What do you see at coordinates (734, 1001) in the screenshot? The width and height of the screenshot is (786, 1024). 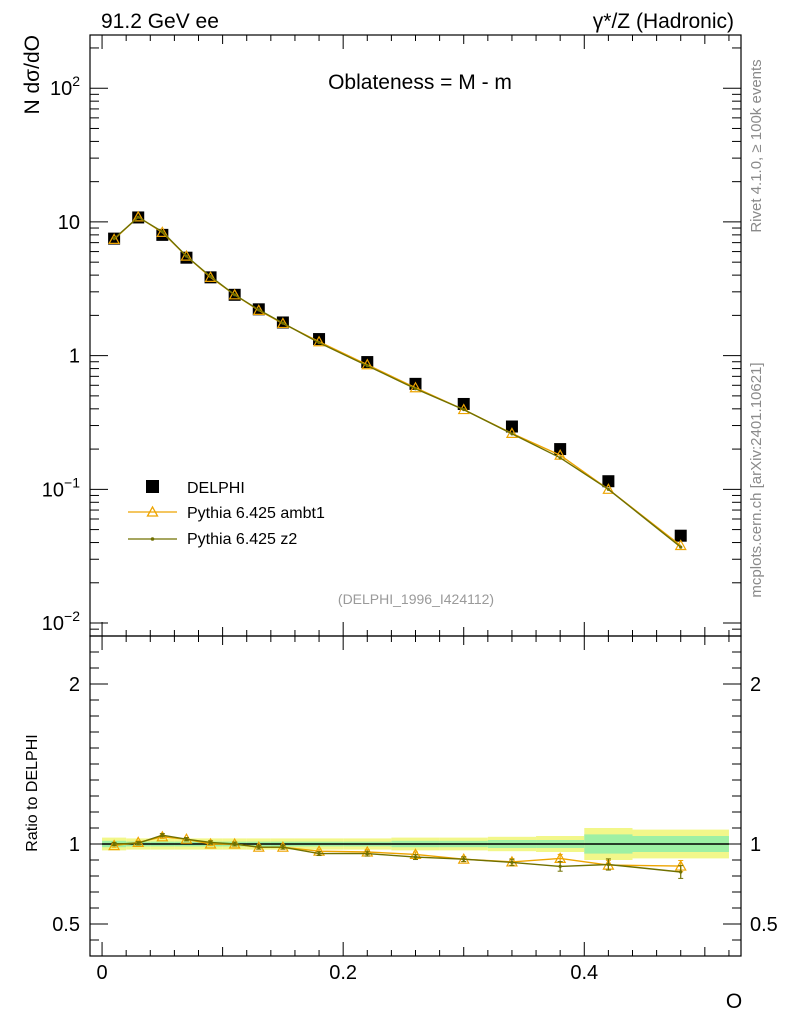 I see `x-axis-label: O` at bounding box center [734, 1001].